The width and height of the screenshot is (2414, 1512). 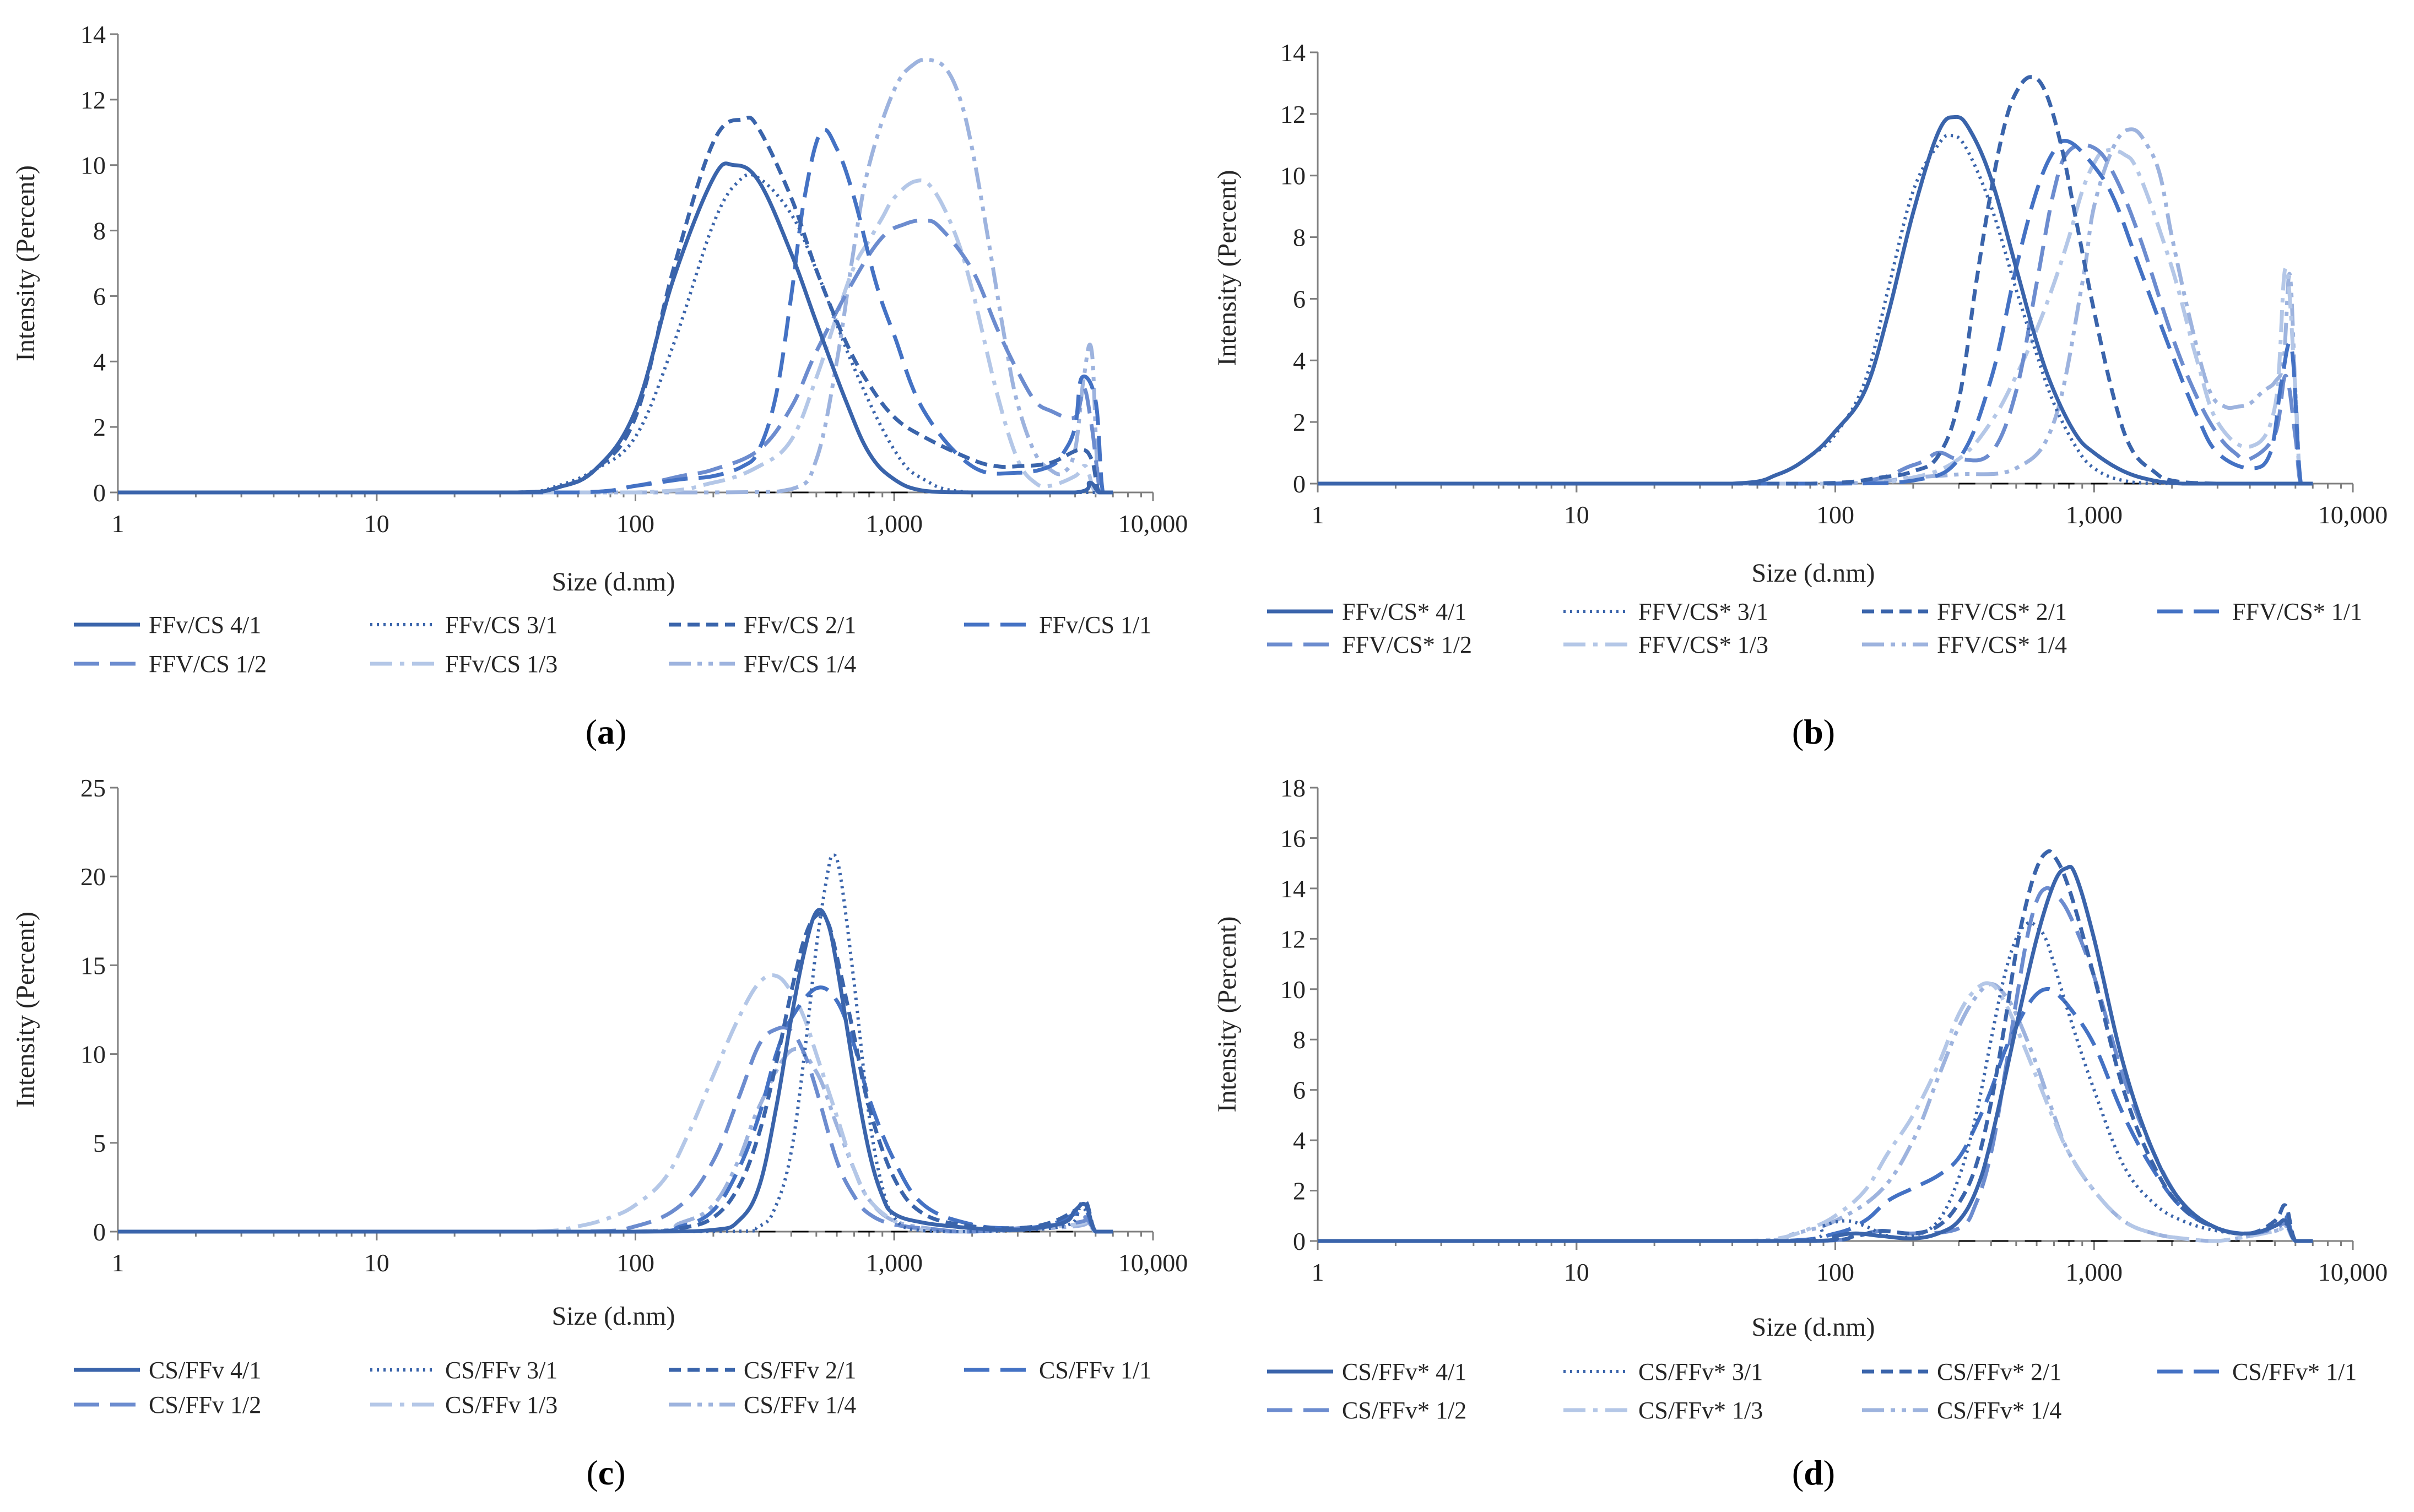 What do you see at coordinates (99, 427) in the screenshot?
I see `y-tick-label: 2` at bounding box center [99, 427].